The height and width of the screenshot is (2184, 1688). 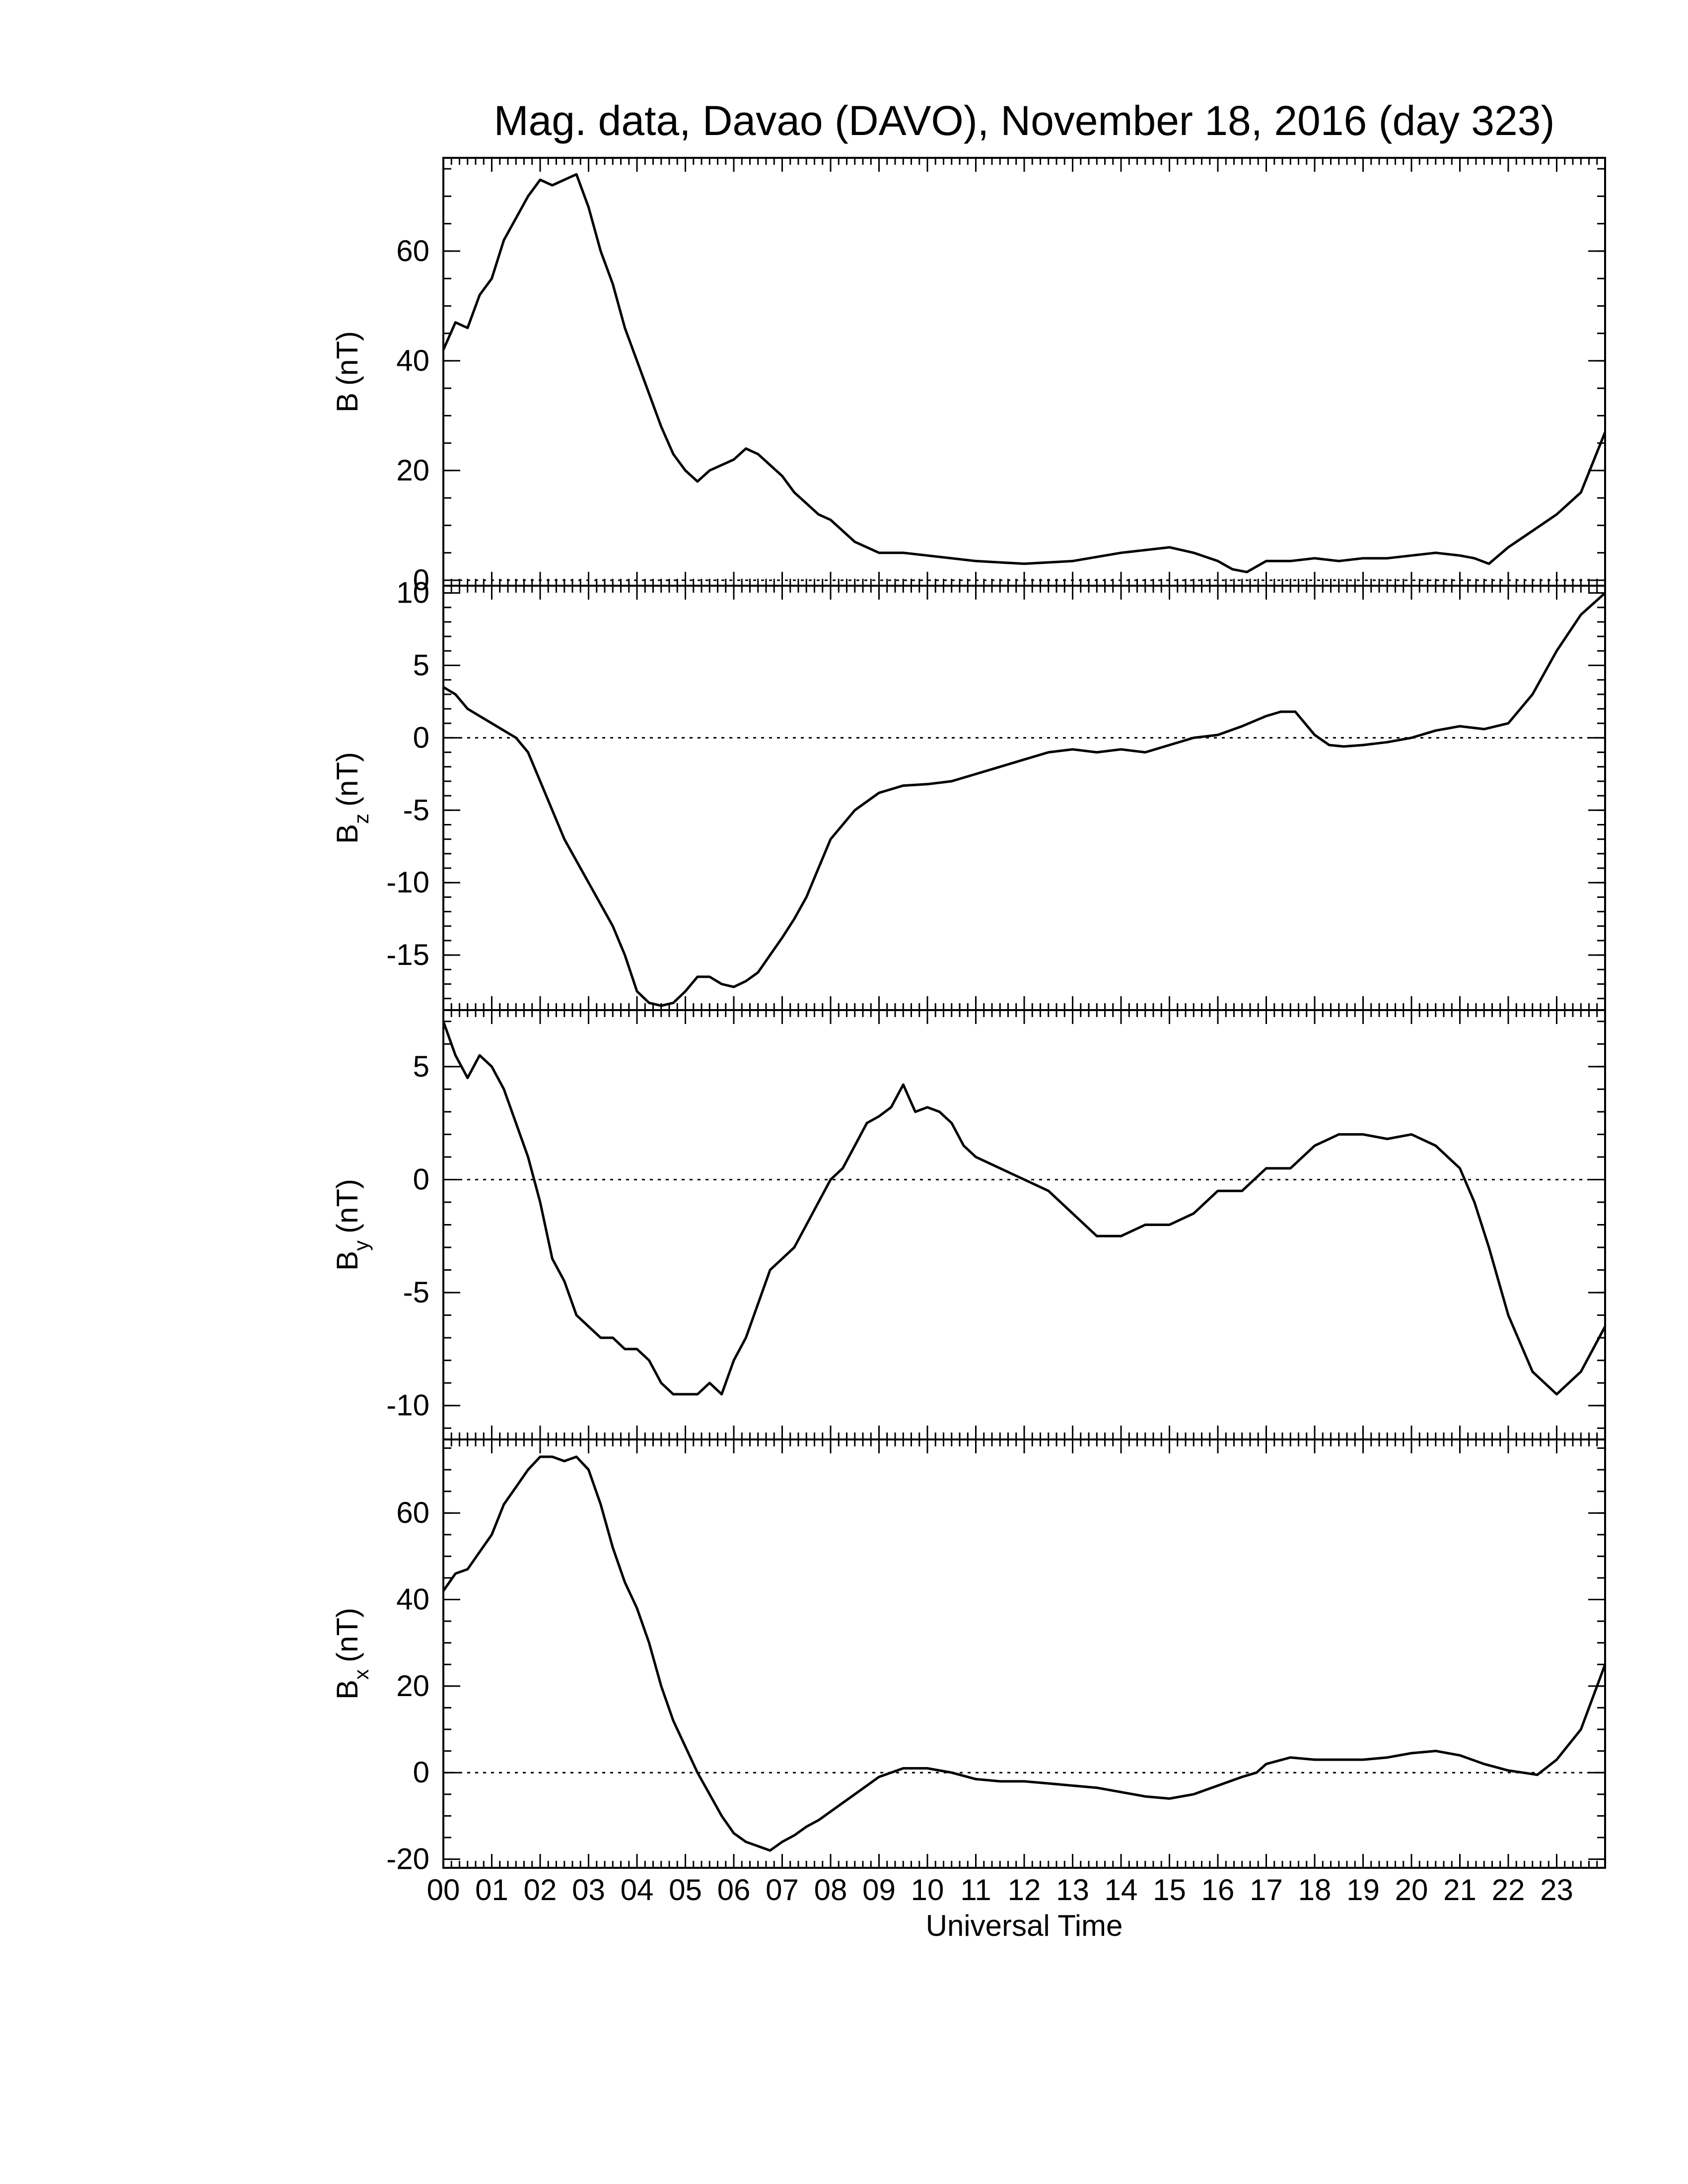 I want to click on x-tick-label: 08, so click(x=830, y=1890).